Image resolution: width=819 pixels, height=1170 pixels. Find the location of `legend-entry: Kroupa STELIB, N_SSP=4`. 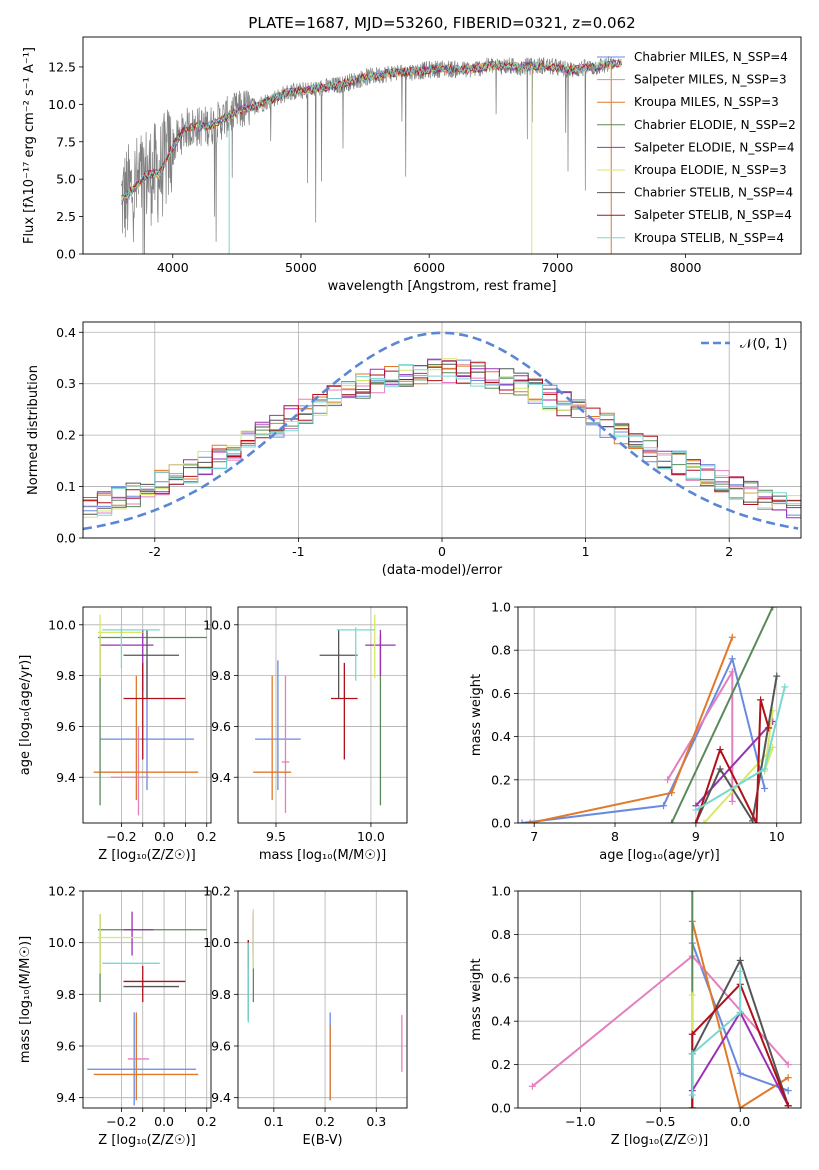

legend-entry: Kroupa STELIB, N_SSP=4 is located at coordinates (709, 238).